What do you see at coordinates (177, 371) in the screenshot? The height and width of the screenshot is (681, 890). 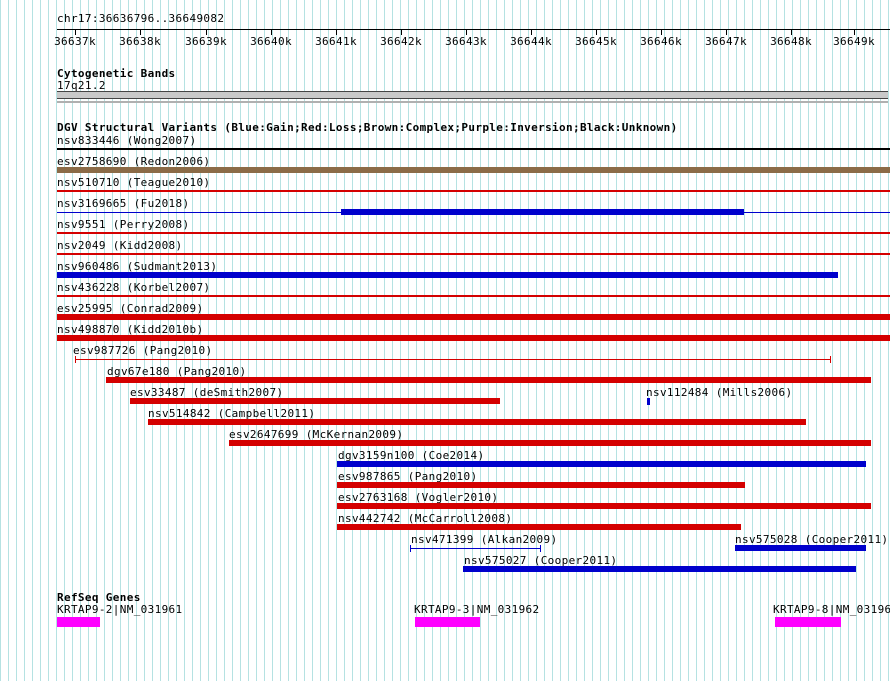 I see `variant-label: dgv67e180 (Pang2010)` at bounding box center [177, 371].